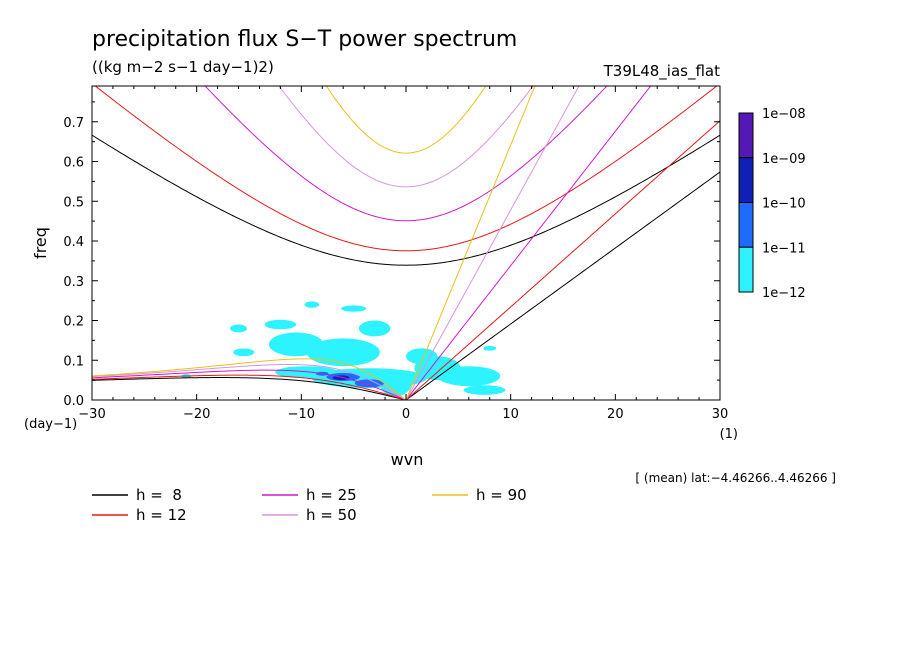 The width and height of the screenshot is (904, 654). I want to click on rossby-curve-h12, so click(249, 387).